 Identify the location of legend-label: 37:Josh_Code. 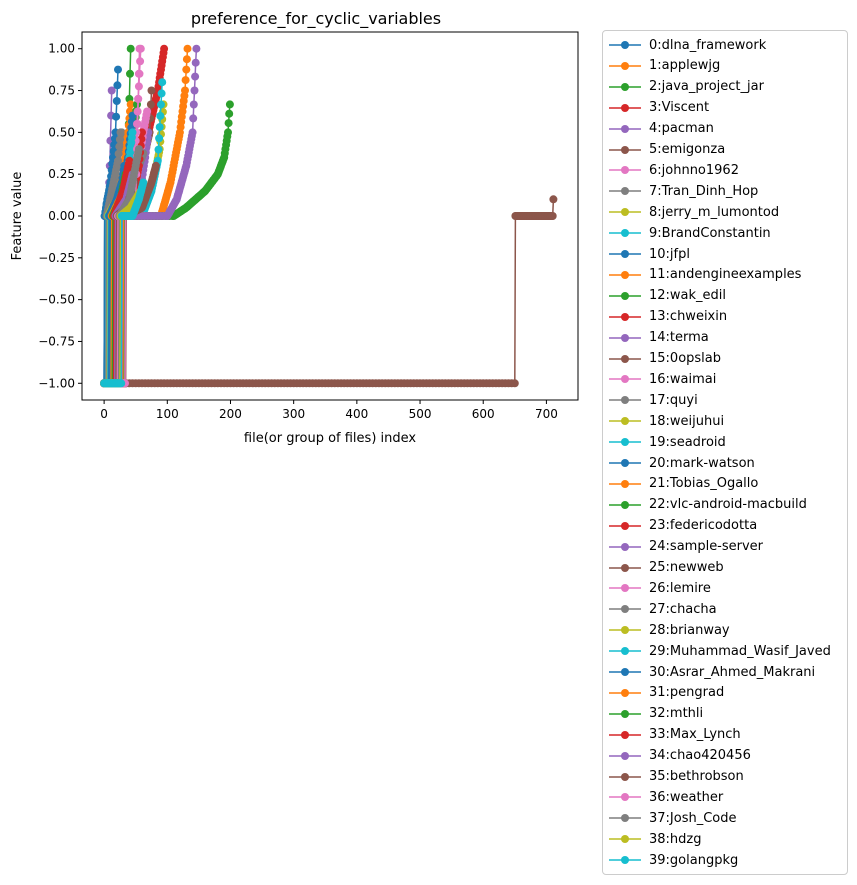
(693, 818).